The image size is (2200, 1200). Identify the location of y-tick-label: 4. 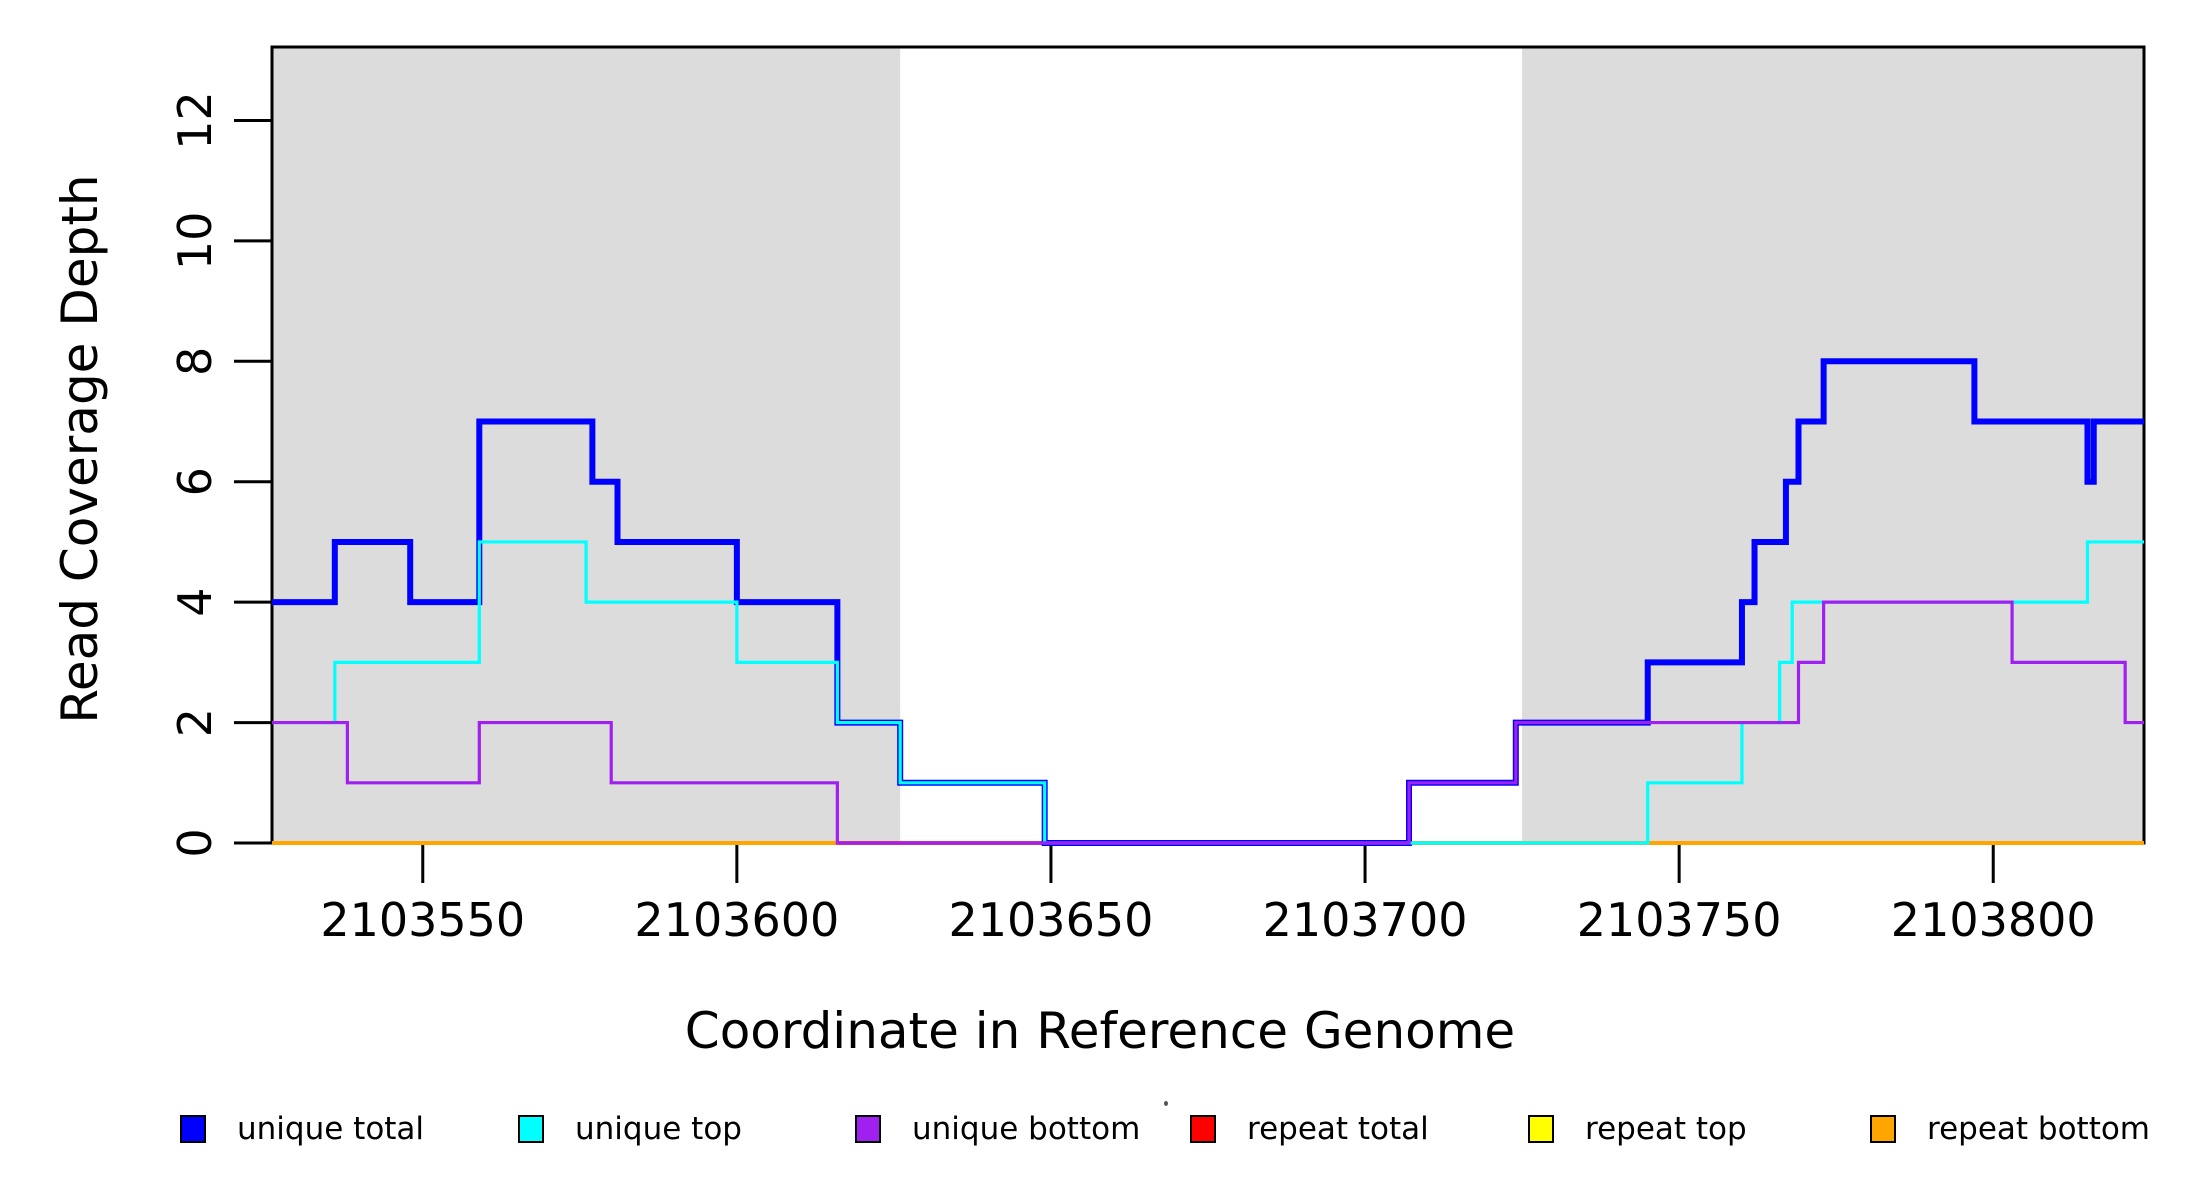
(195, 602).